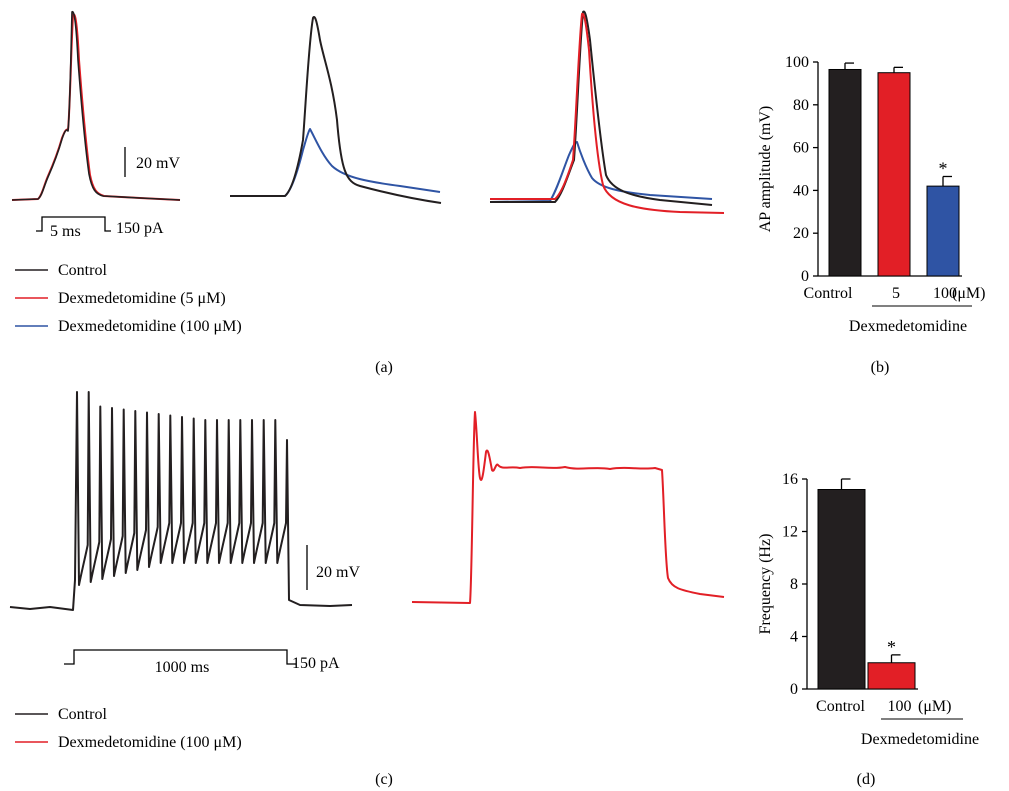  I want to click on y-tick-label: 100, so click(797, 62).